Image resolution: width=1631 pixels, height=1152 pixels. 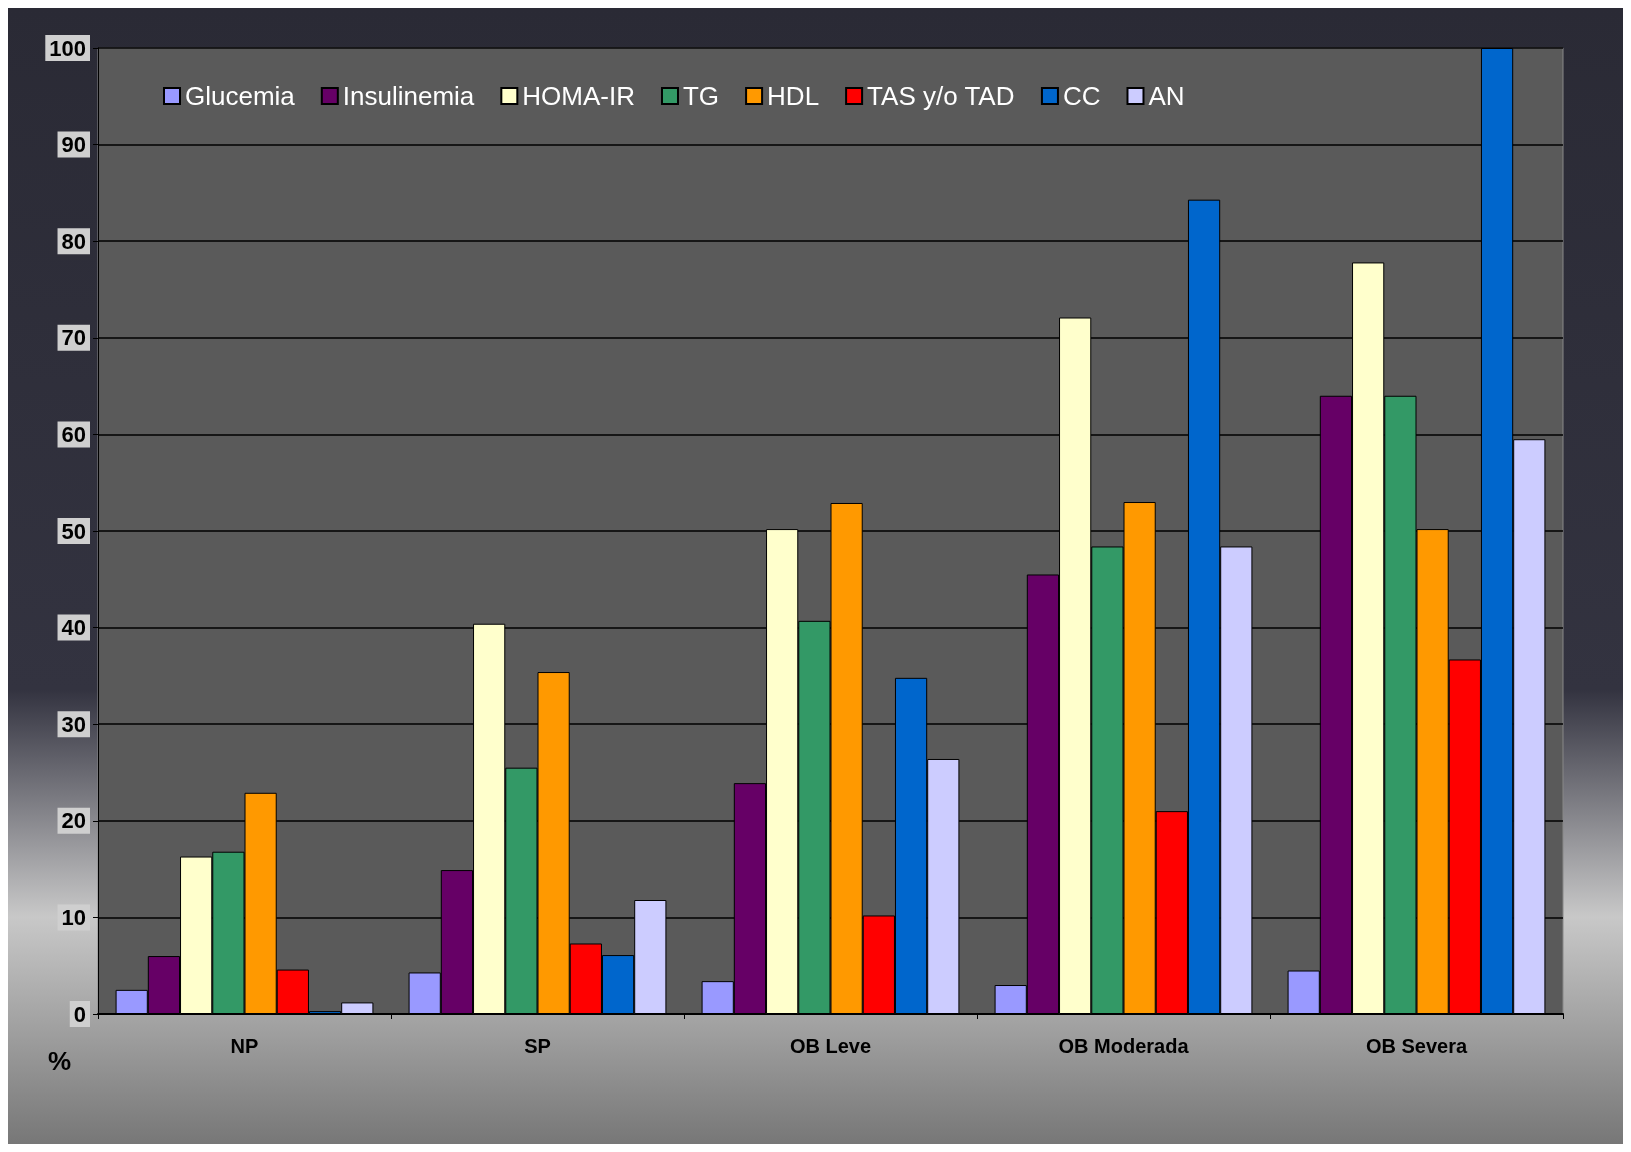 What do you see at coordinates (537, 1046) in the screenshot?
I see `x-tick-label: SP` at bounding box center [537, 1046].